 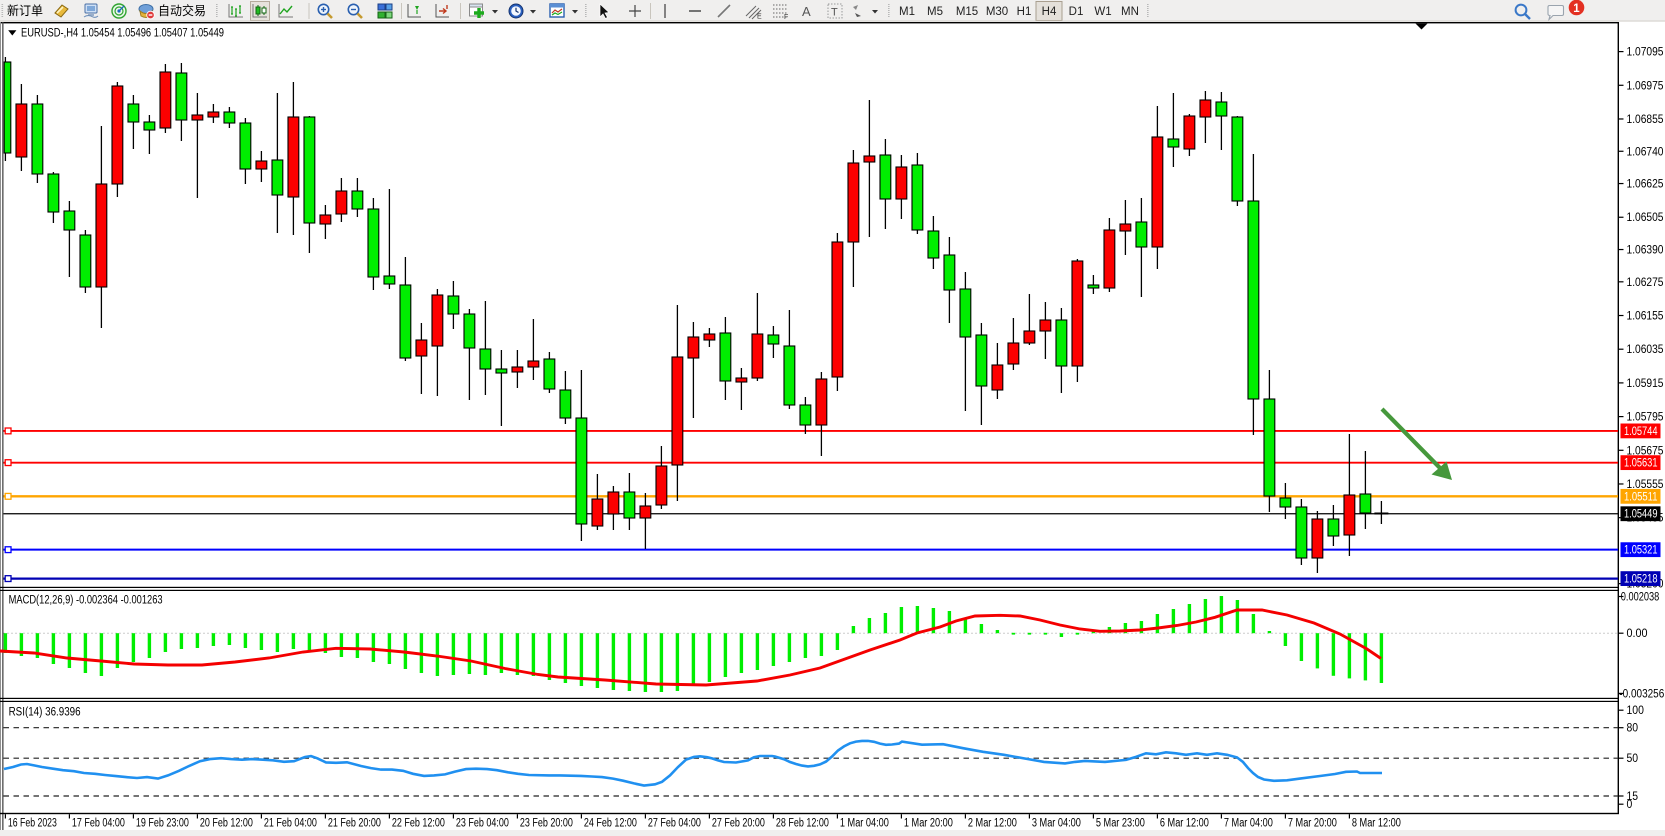 What do you see at coordinates (1645, 350) in the screenshot?
I see `svg-text: 1.06035` at bounding box center [1645, 350].